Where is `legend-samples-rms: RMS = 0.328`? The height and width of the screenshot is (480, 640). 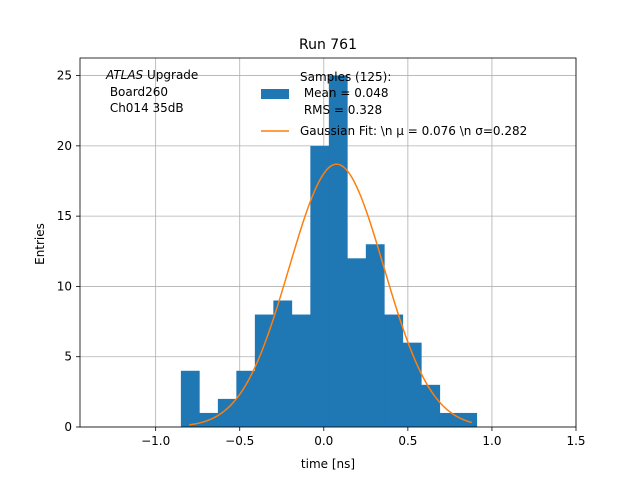 legend-samples-rms: RMS = 0.328 is located at coordinates (341, 110).